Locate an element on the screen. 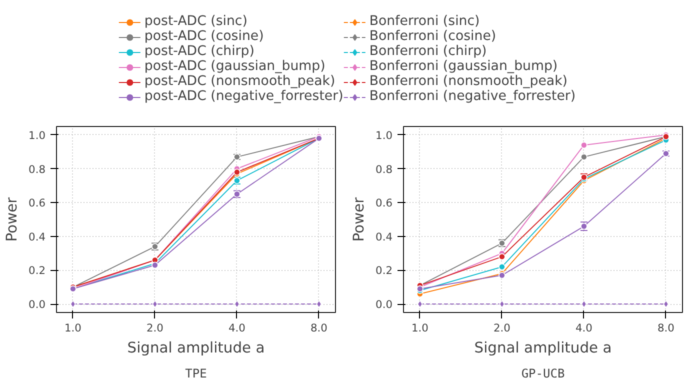 This screenshot has height=387, width=694. legend-label: post-ADC (chirp) is located at coordinates (199, 51).